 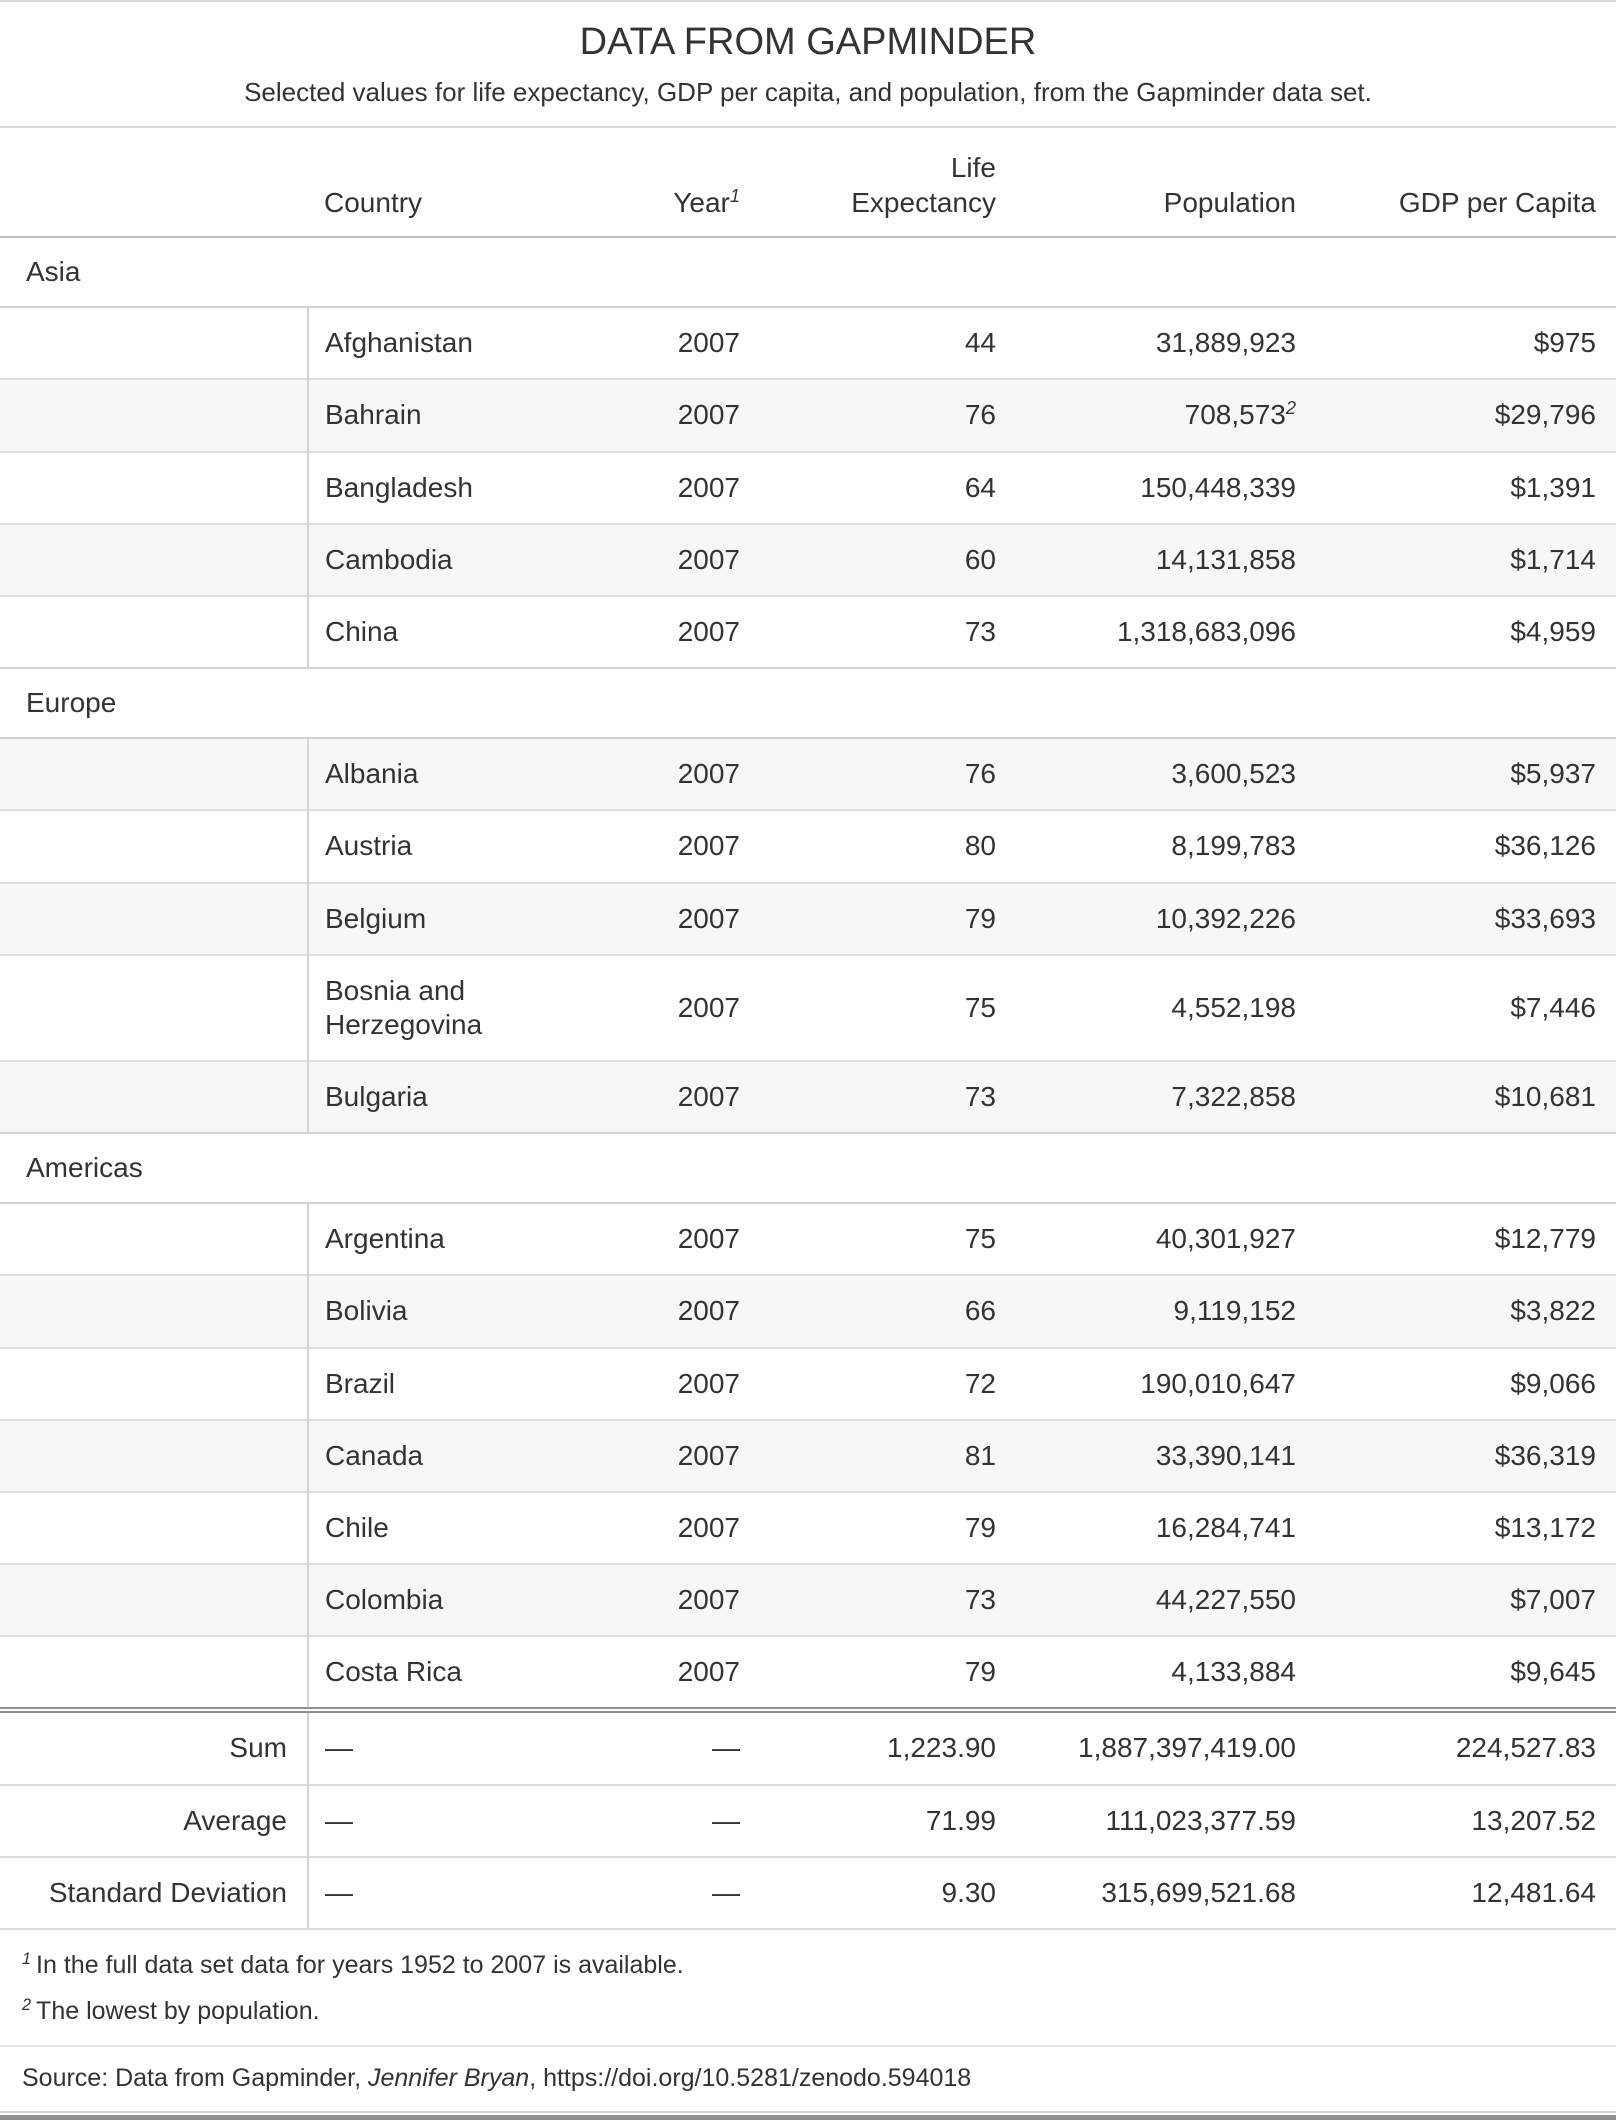 What do you see at coordinates (888, 343) in the screenshot?
I see `life-expectancy-cell: 44` at bounding box center [888, 343].